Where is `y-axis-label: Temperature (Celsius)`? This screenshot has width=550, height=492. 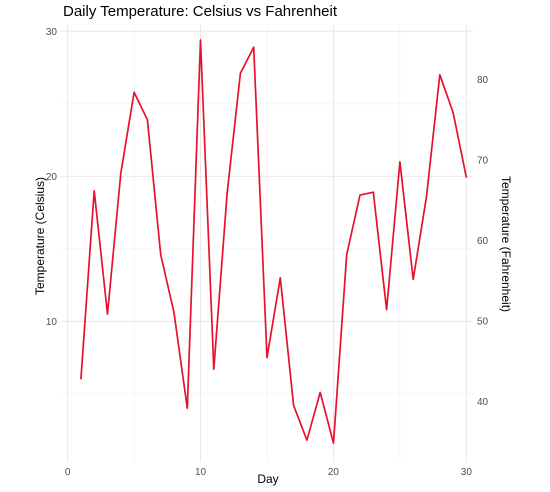
y-axis-label: Temperature (Celsius) is located at coordinates (40, 236).